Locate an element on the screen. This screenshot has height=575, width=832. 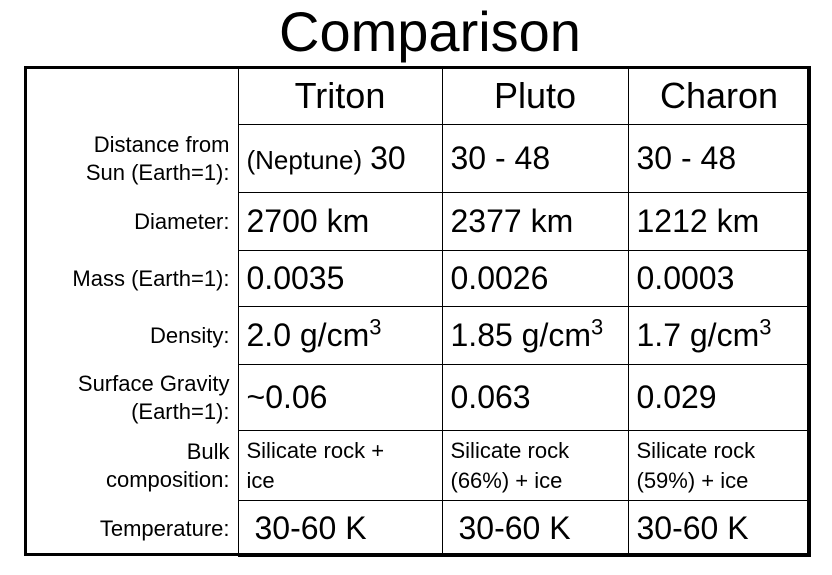
cell-charon-diameter: 1212 km is located at coordinates (719, 221).